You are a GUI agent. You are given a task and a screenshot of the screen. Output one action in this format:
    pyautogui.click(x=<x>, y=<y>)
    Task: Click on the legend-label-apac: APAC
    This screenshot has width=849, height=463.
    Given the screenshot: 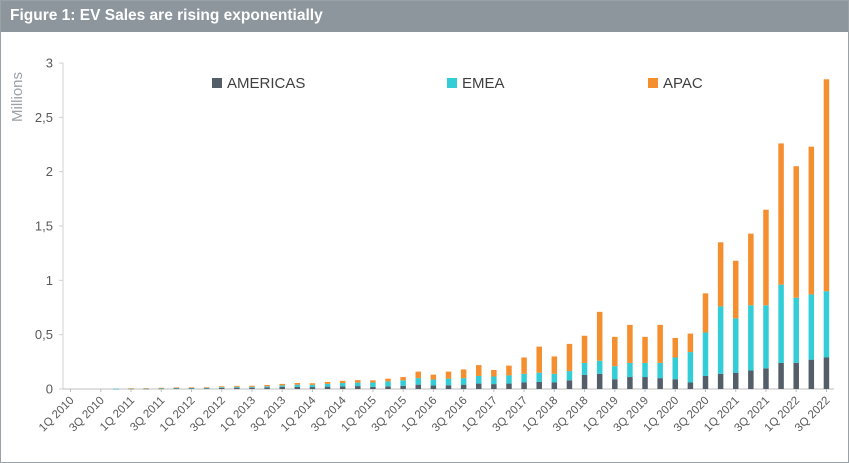 What is the action you would take?
    pyautogui.click(x=683, y=83)
    